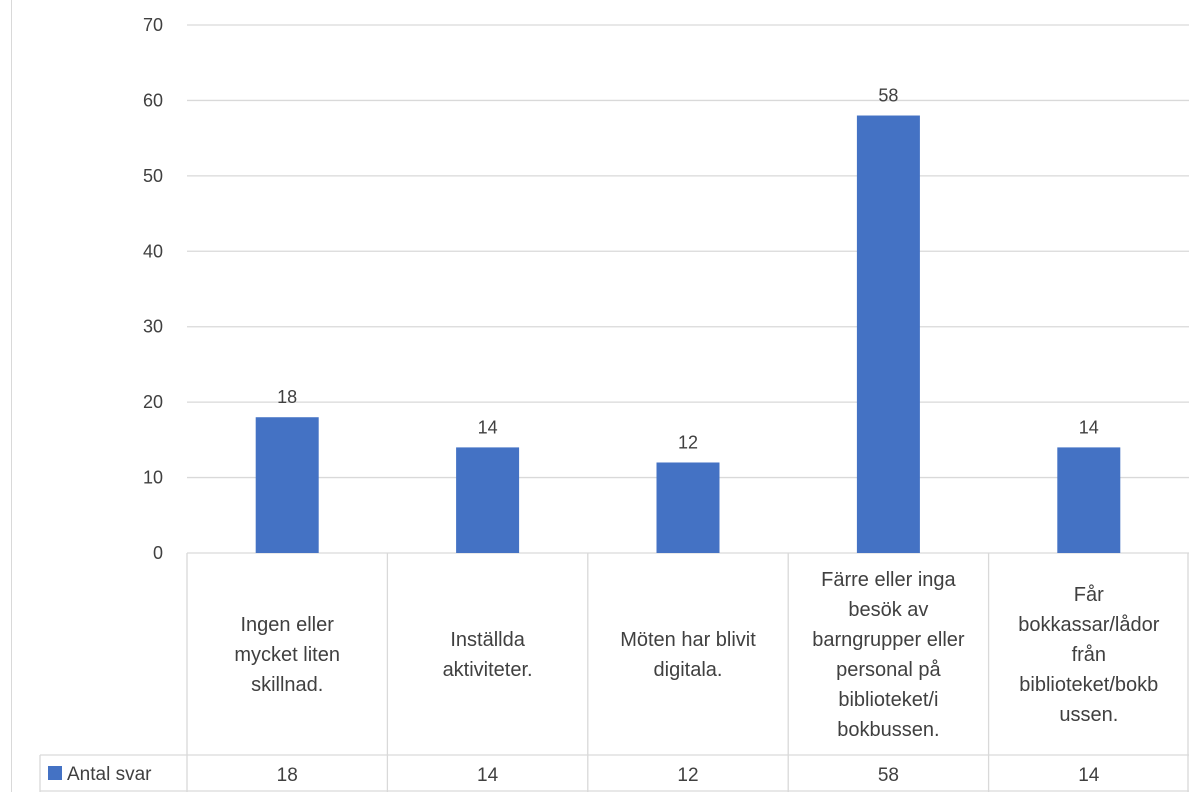 The height and width of the screenshot is (797, 1189). I want to click on y-tick-label: 30, so click(153, 327).